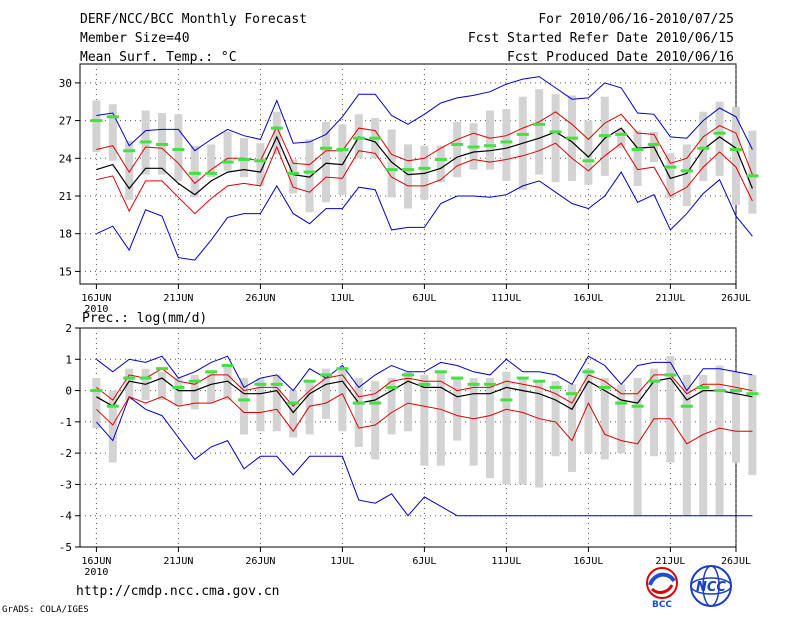  What do you see at coordinates (68, 359) in the screenshot?
I see `panel2-y-tick-label: 1` at bounding box center [68, 359].